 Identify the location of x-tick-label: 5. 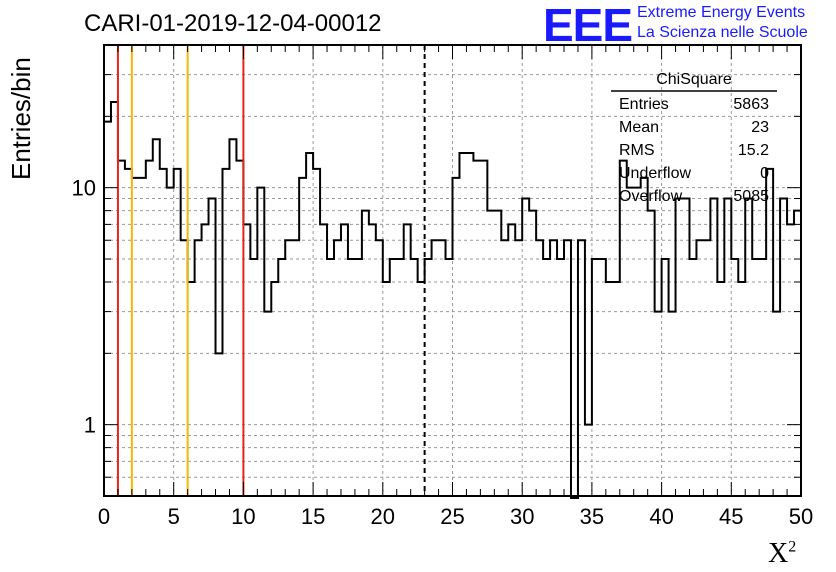
(174, 516).